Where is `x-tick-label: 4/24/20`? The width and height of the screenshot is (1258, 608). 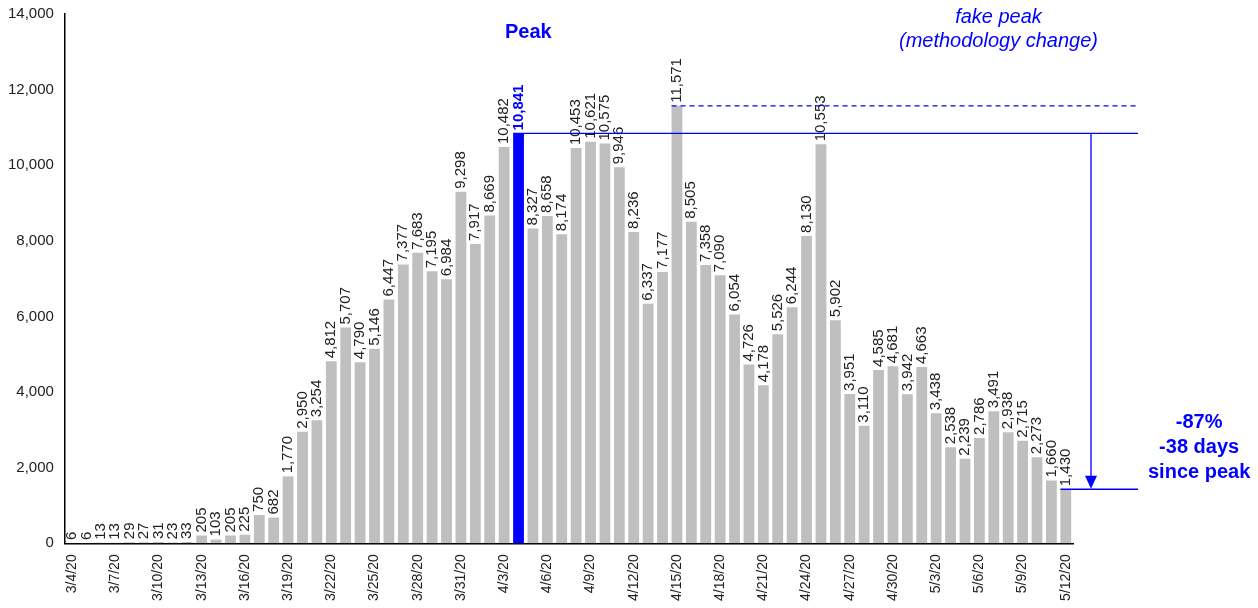 x-tick-label: 4/24/20 is located at coordinates (805, 578).